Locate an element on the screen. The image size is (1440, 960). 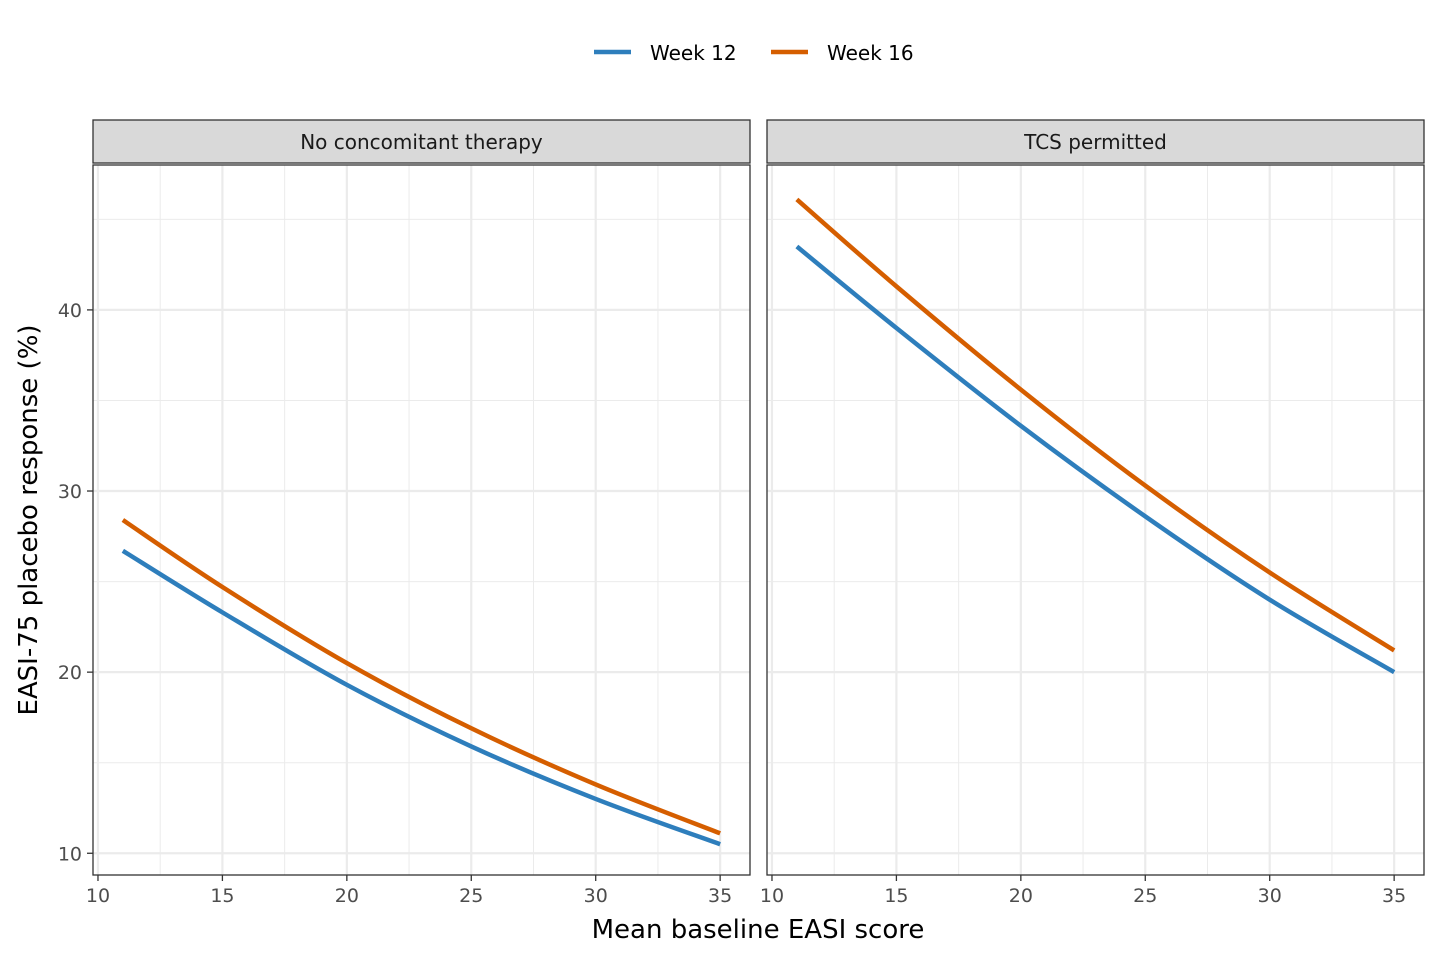
y-tick-label: 40 is located at coordinates (70, 311).